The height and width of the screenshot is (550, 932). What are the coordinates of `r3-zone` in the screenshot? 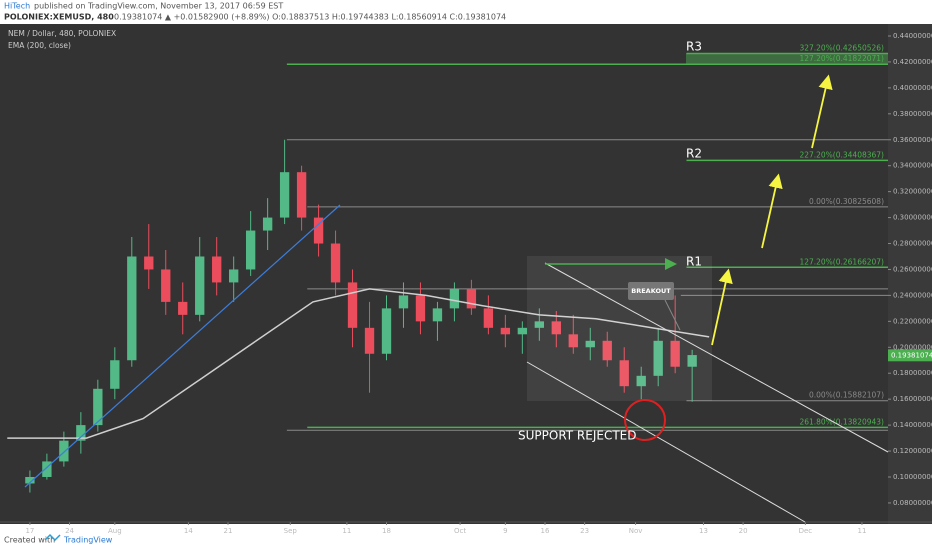 It's located at (787, 58).